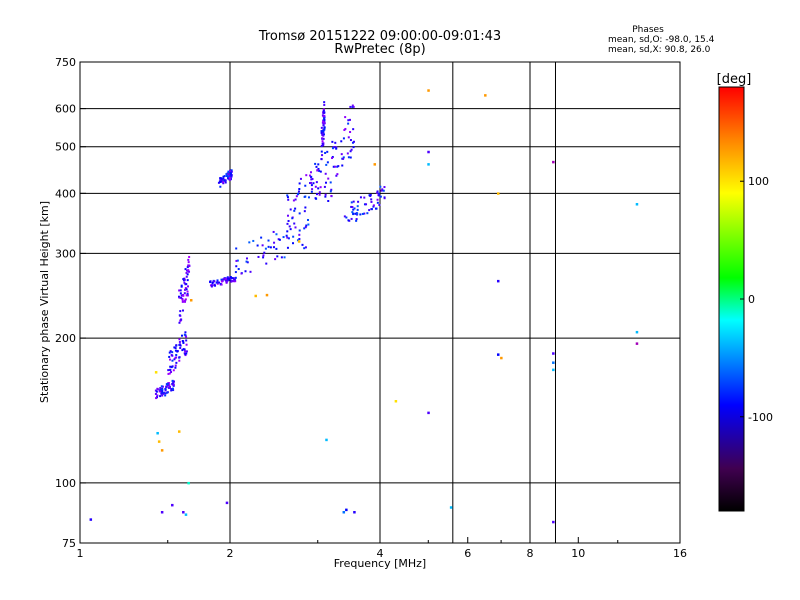 The width and height of the screenshot is (800, 600). Describe the element at coordinates (270, 250) in the screenshot. I see `echo-traces` at that location.